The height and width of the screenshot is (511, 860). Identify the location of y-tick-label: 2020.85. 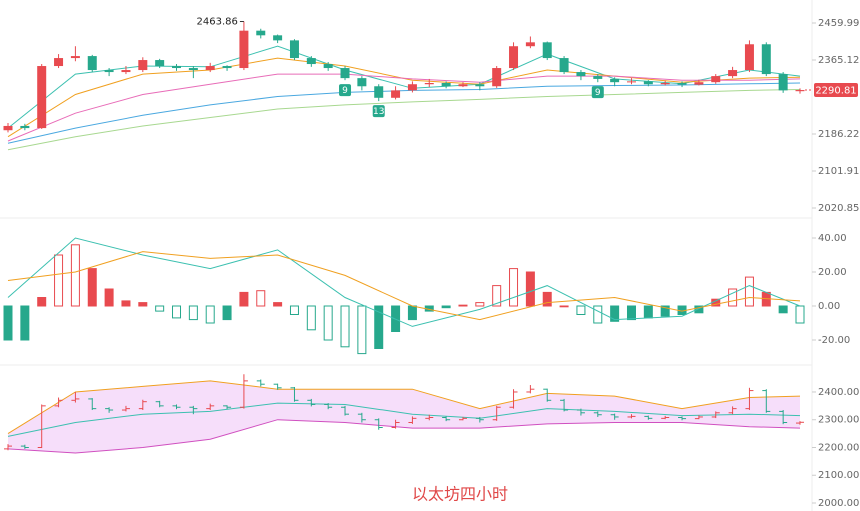
(838, 208).